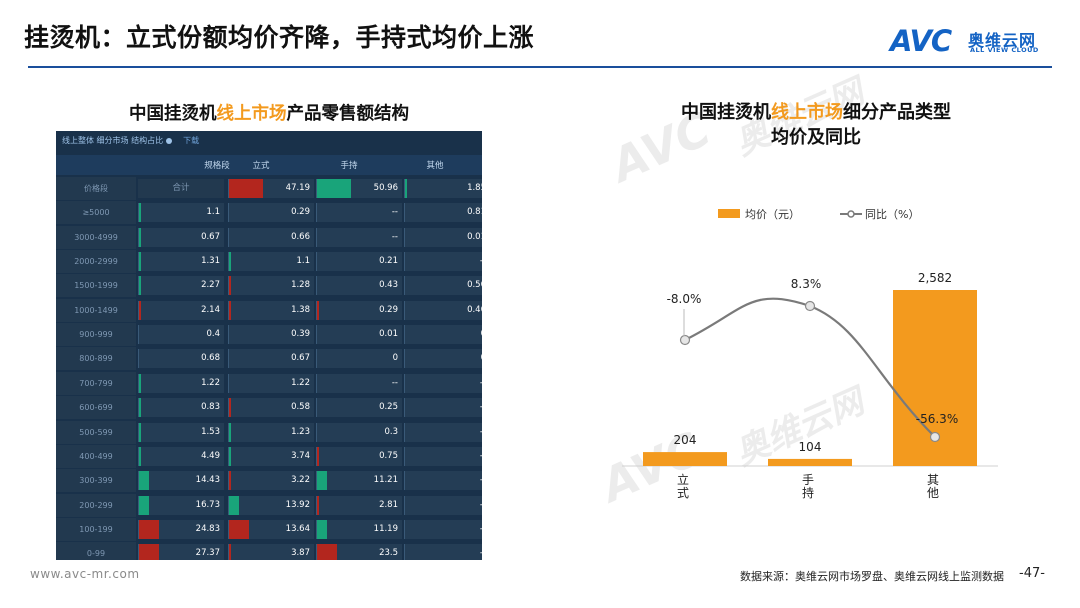 This screenshot has width=1080, height=608. Describe the element at coordinates (359, 552) in the screenshot. I see `cell-handheld: 23.5` at that location.